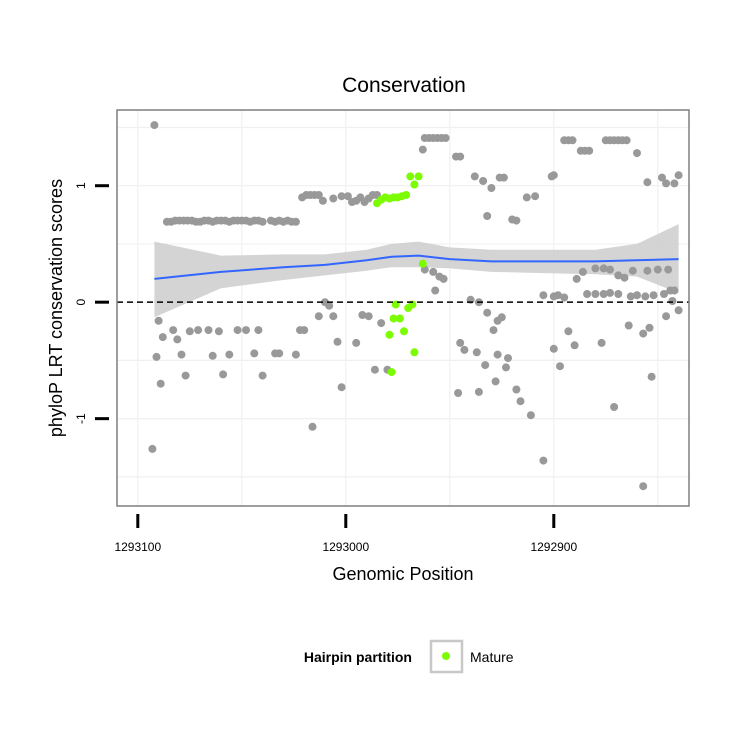  What do you see at coordinates (56, 308) in the screenshot?
I see `y-axis-title: phyloP LRT conservation scores` at bounding box center [56, 308].